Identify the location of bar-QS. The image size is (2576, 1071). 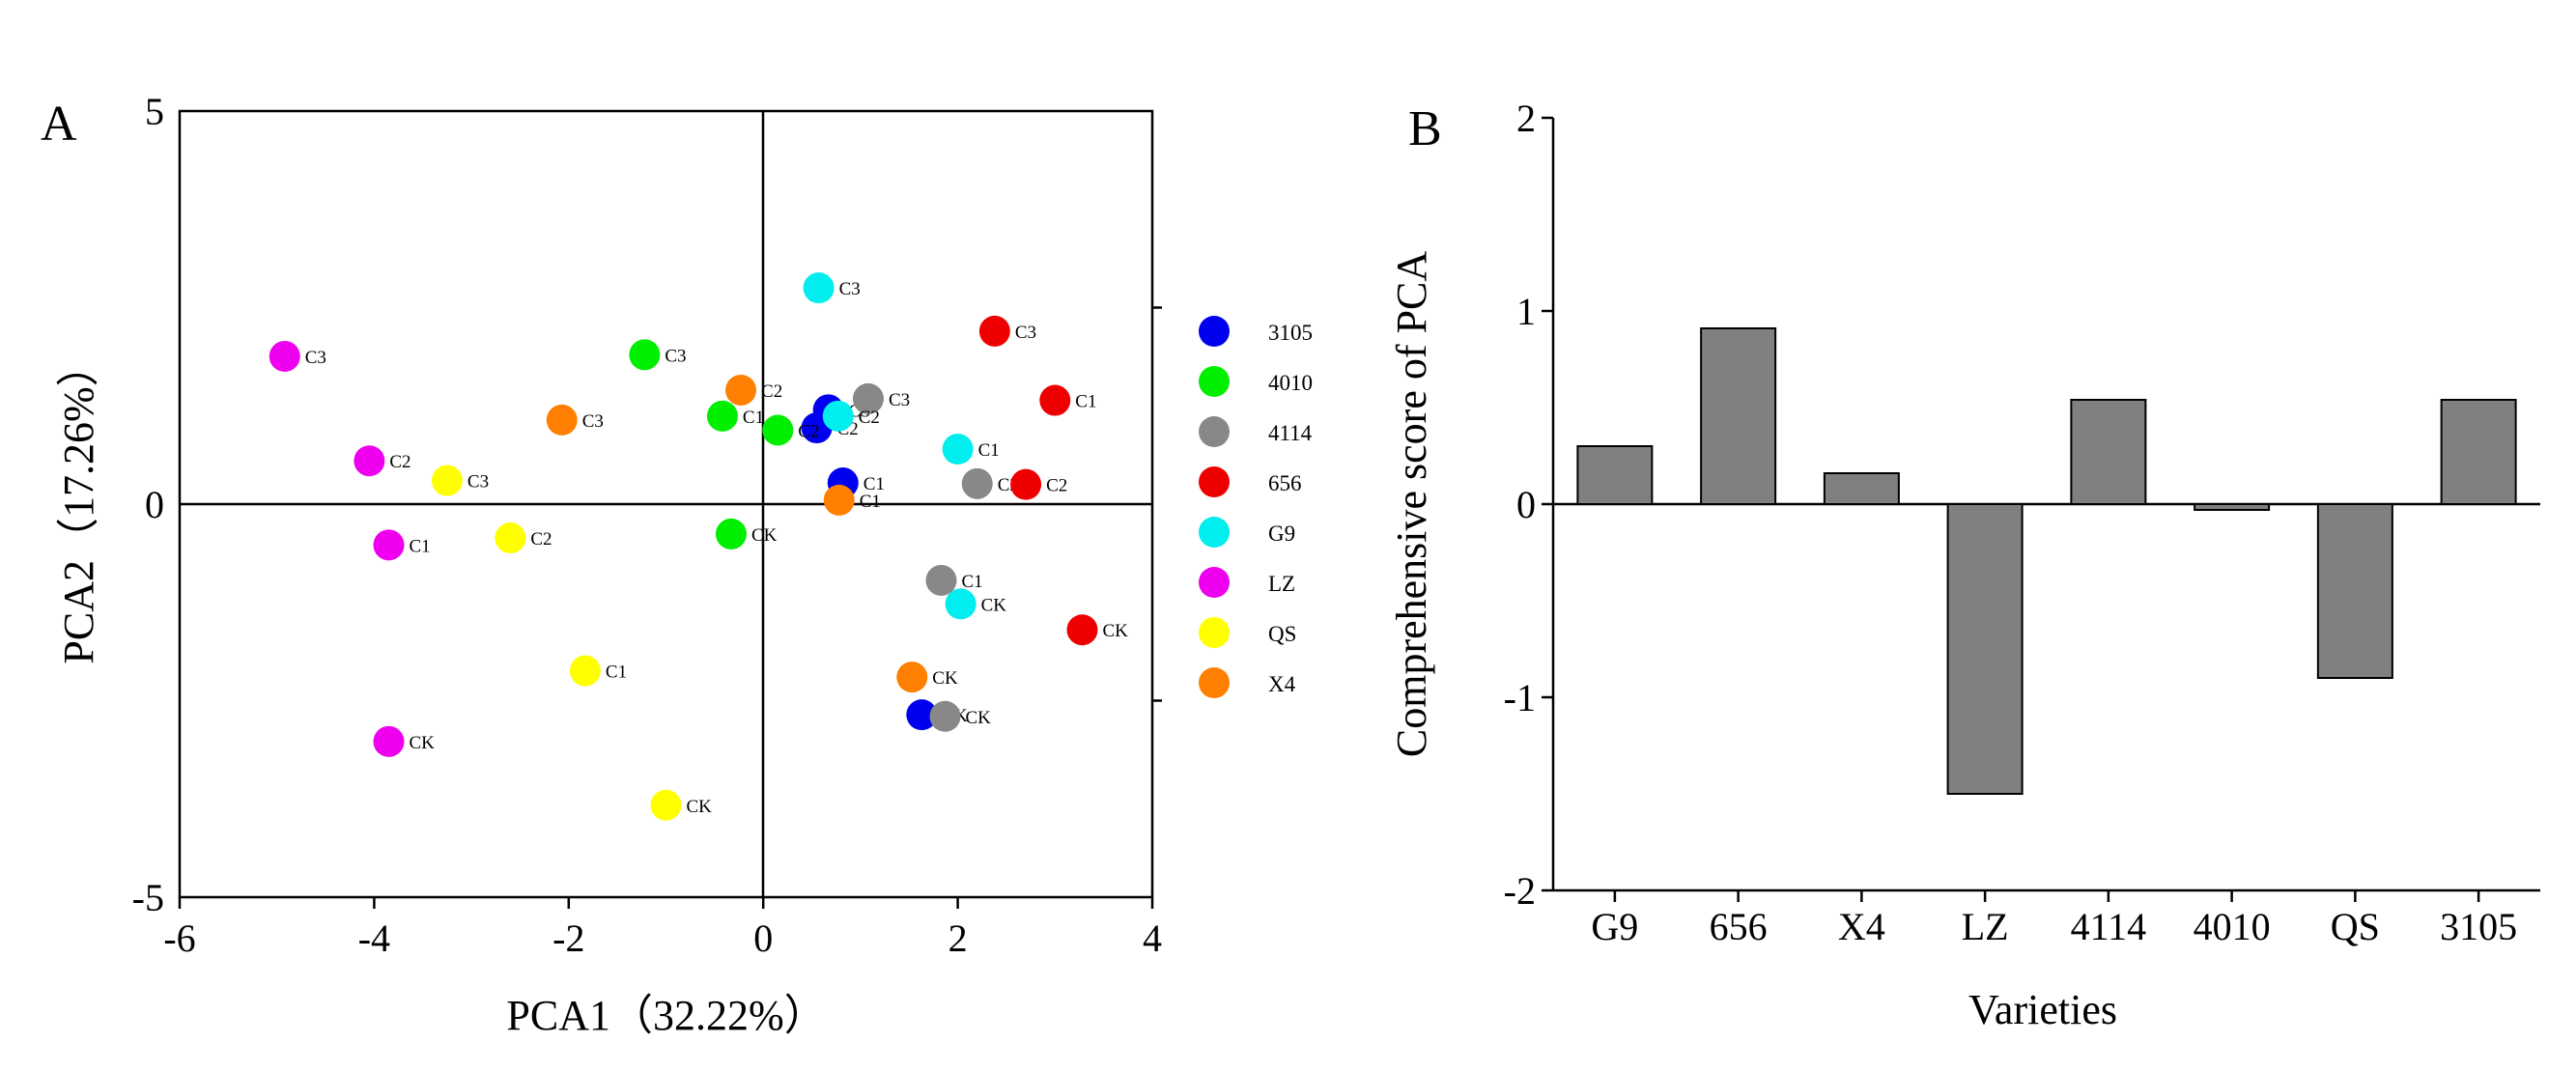
(2354, 591).